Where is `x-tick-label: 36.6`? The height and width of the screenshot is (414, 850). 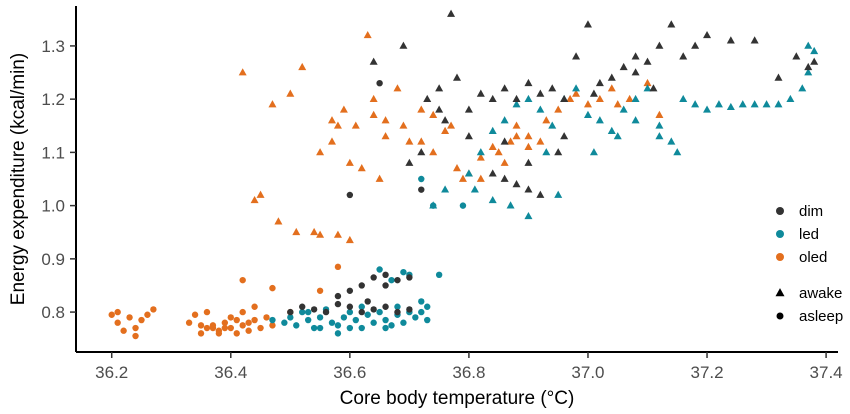 x-tick-label: 36.6 is located at coordinates (349, 372).